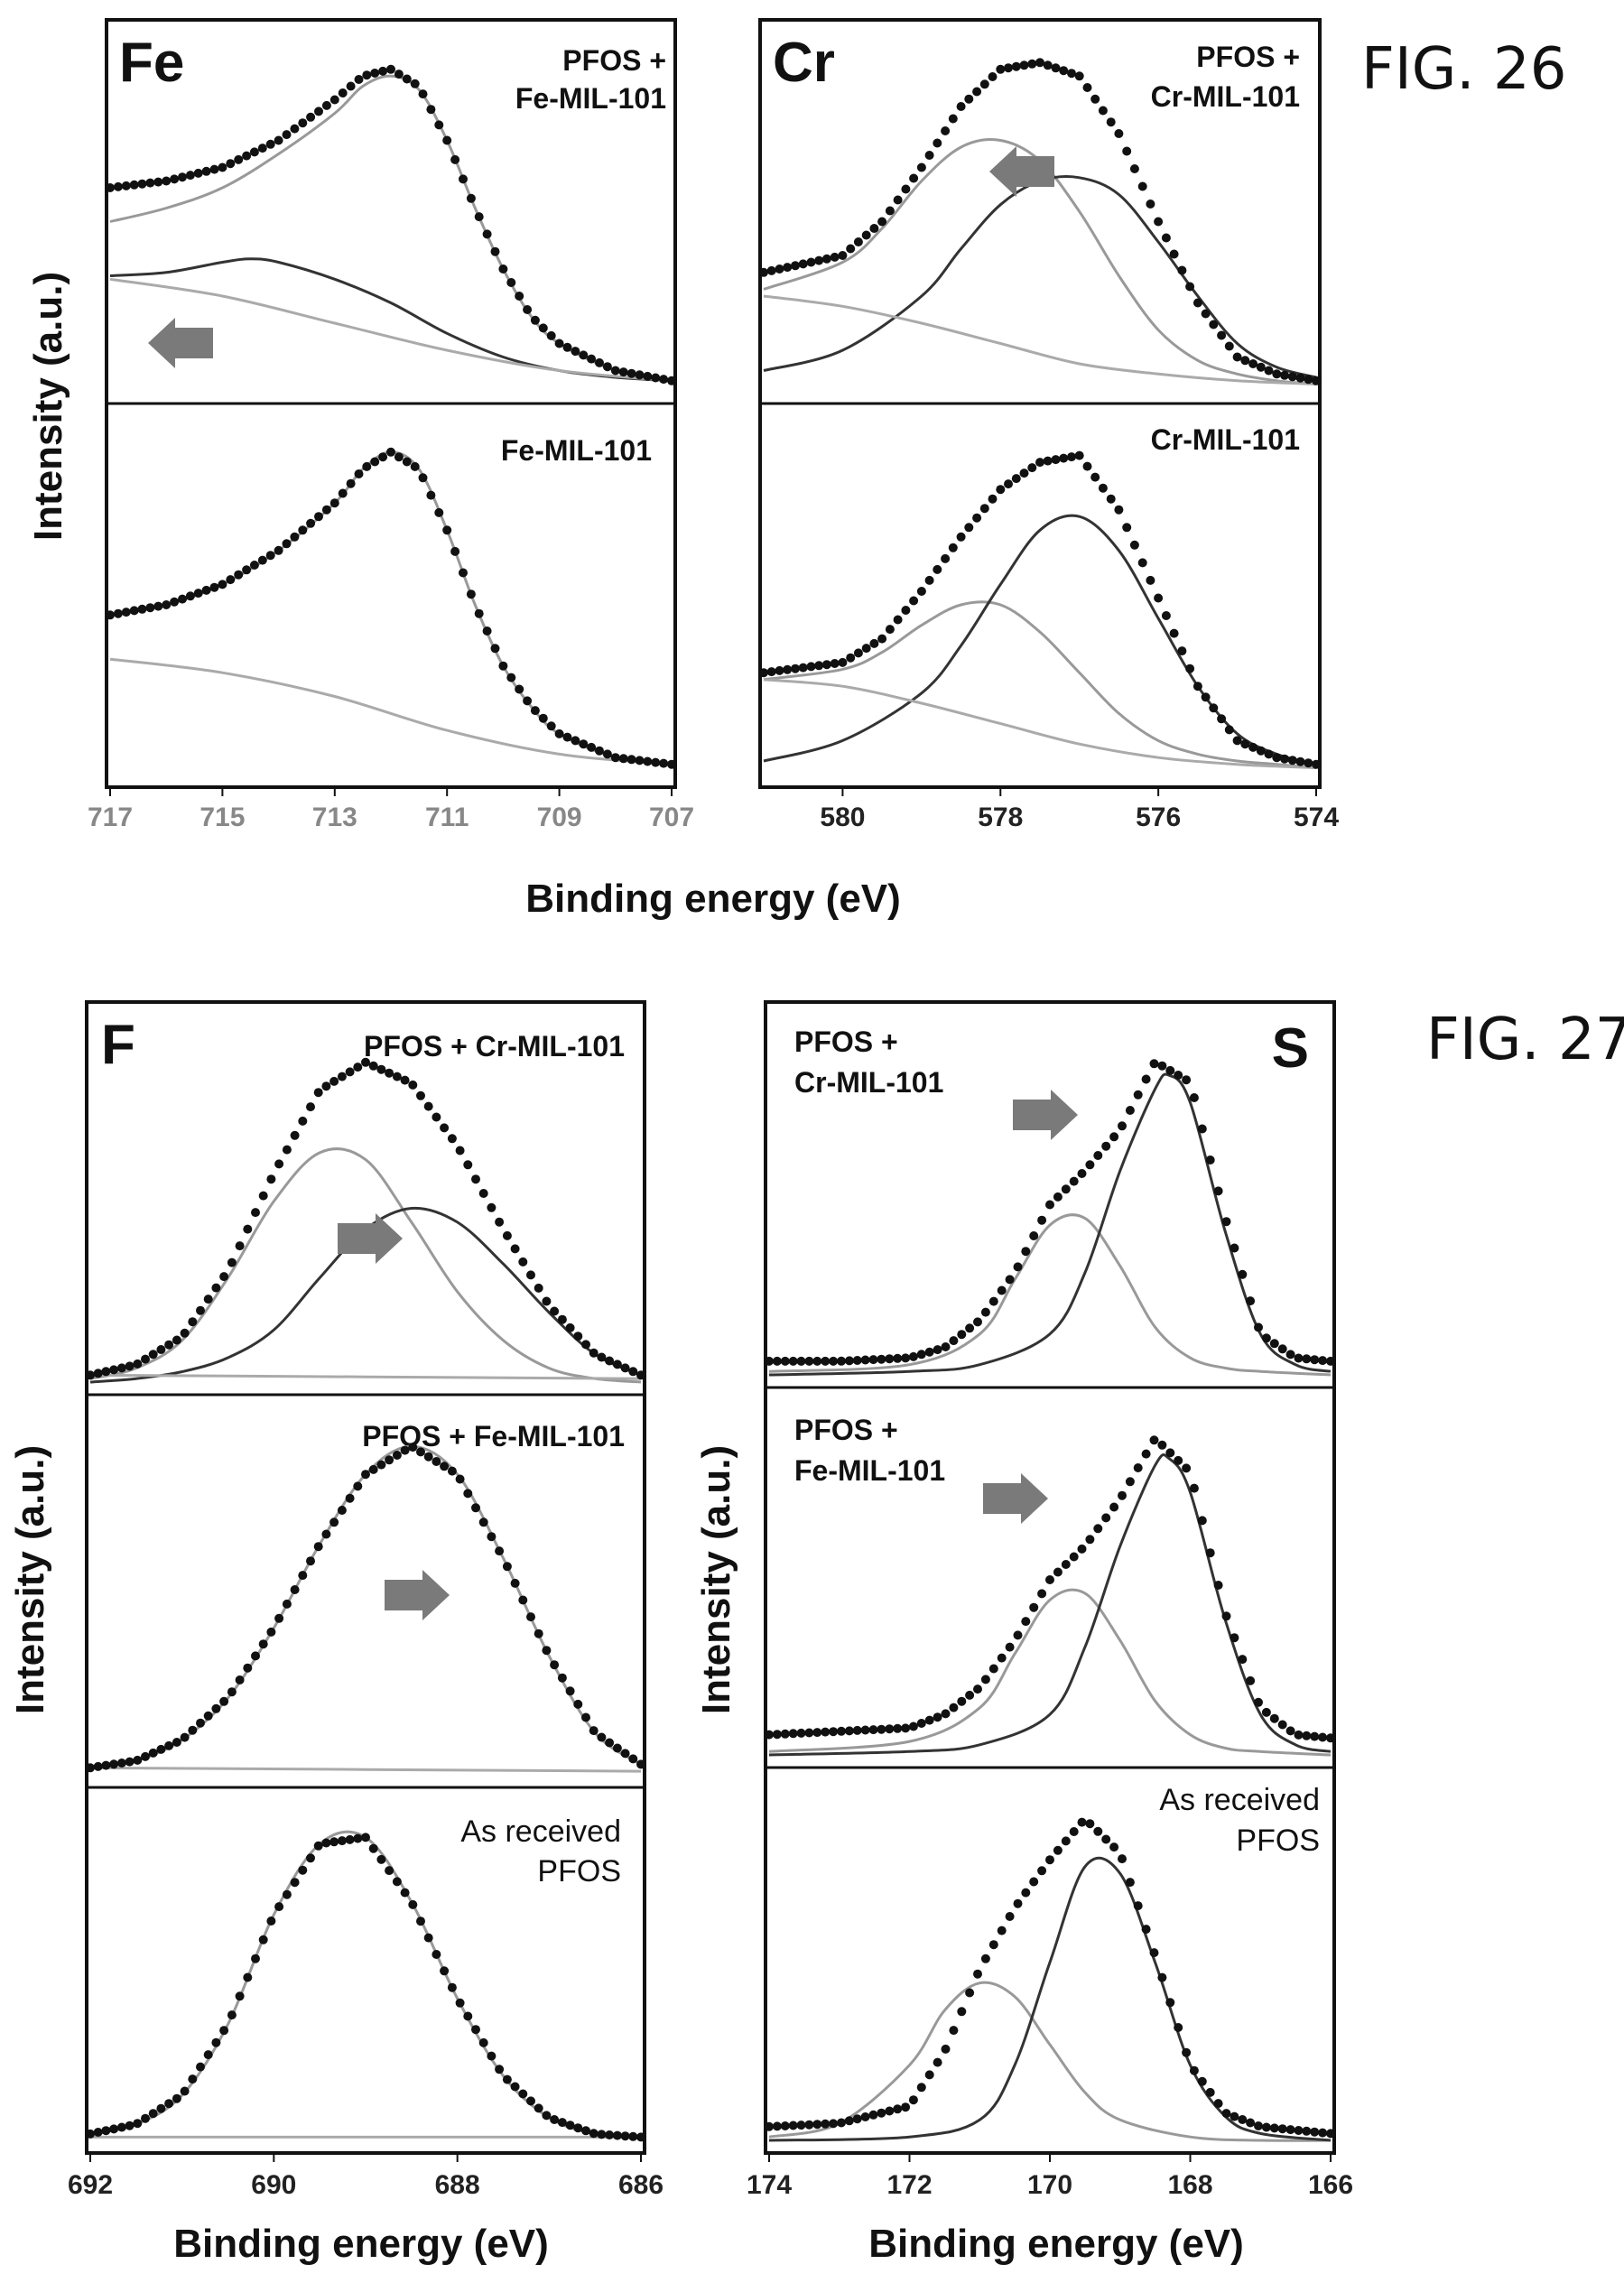 This screenshot has height=2283, width=1624. Describe the element at coordinates (1239, 1800) in the screenshot. I see `s-panel-3-label-line1: As received` at that location.